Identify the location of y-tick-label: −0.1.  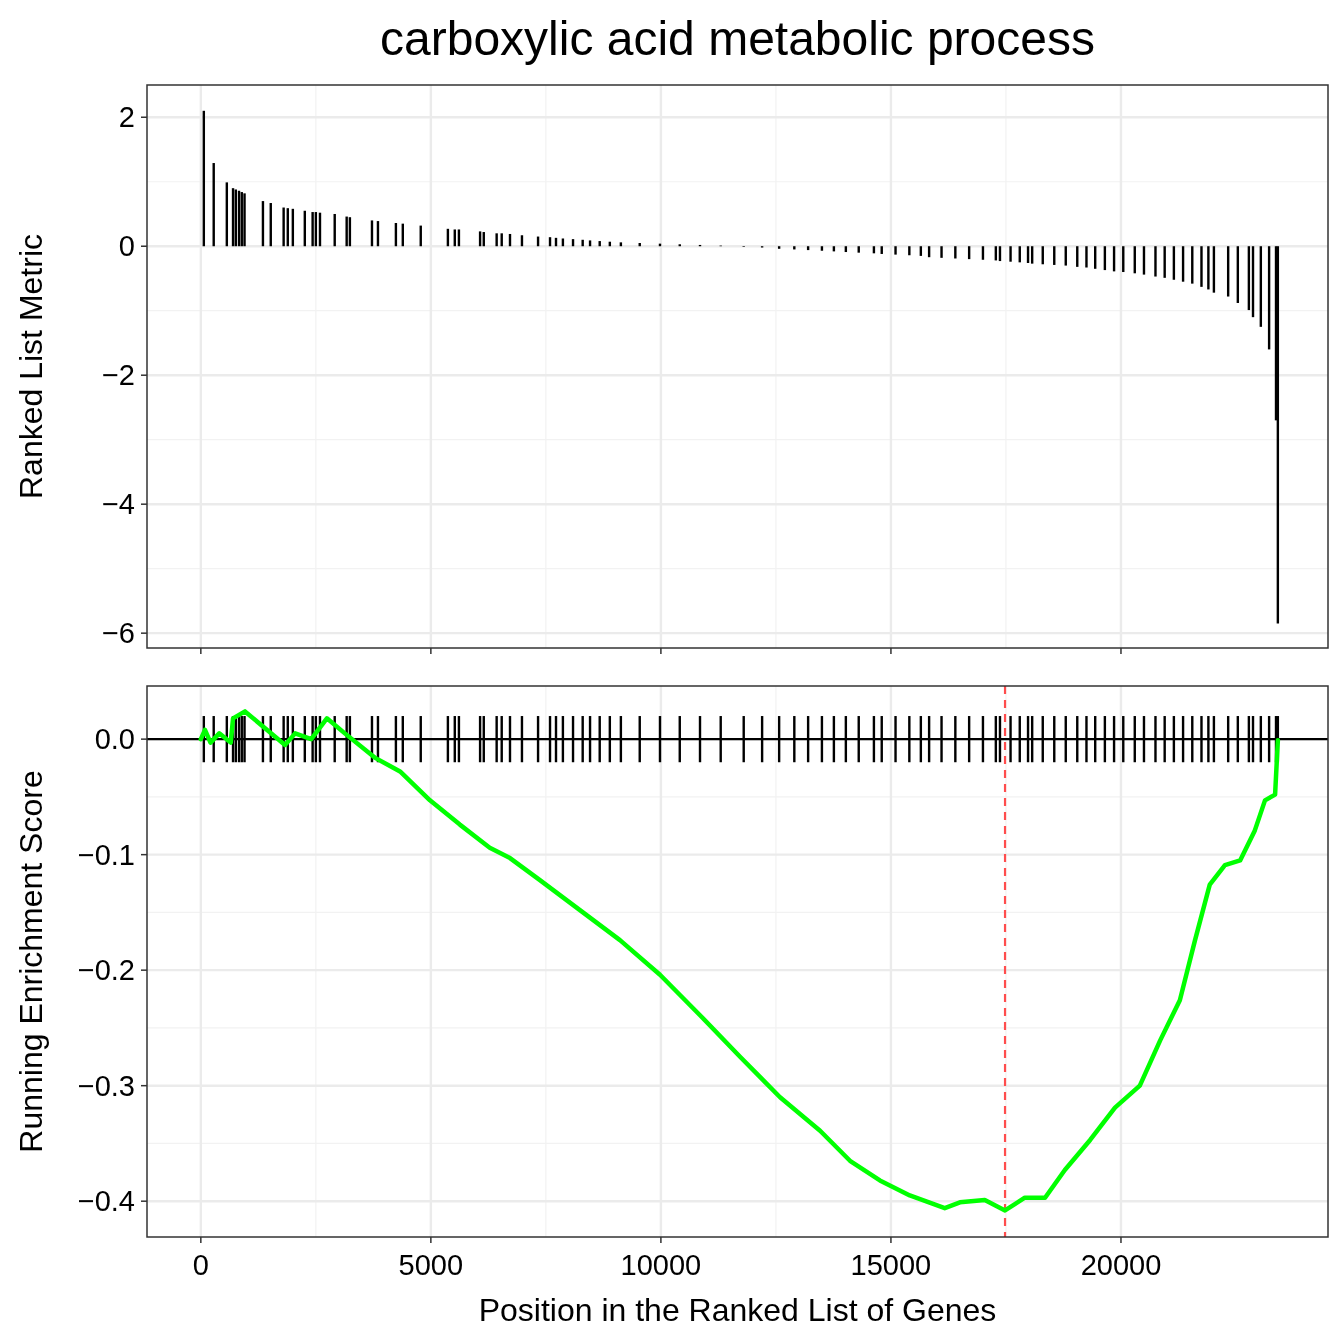
(106, 854).